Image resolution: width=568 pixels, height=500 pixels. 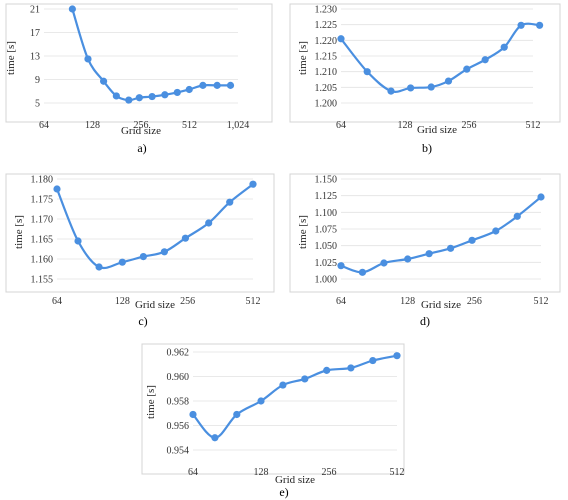 What do you see at coordinates (42, 260) in the screenshot?
I see `chart-c-y-tick-label: 1.160` at bounding box center [42, 260].